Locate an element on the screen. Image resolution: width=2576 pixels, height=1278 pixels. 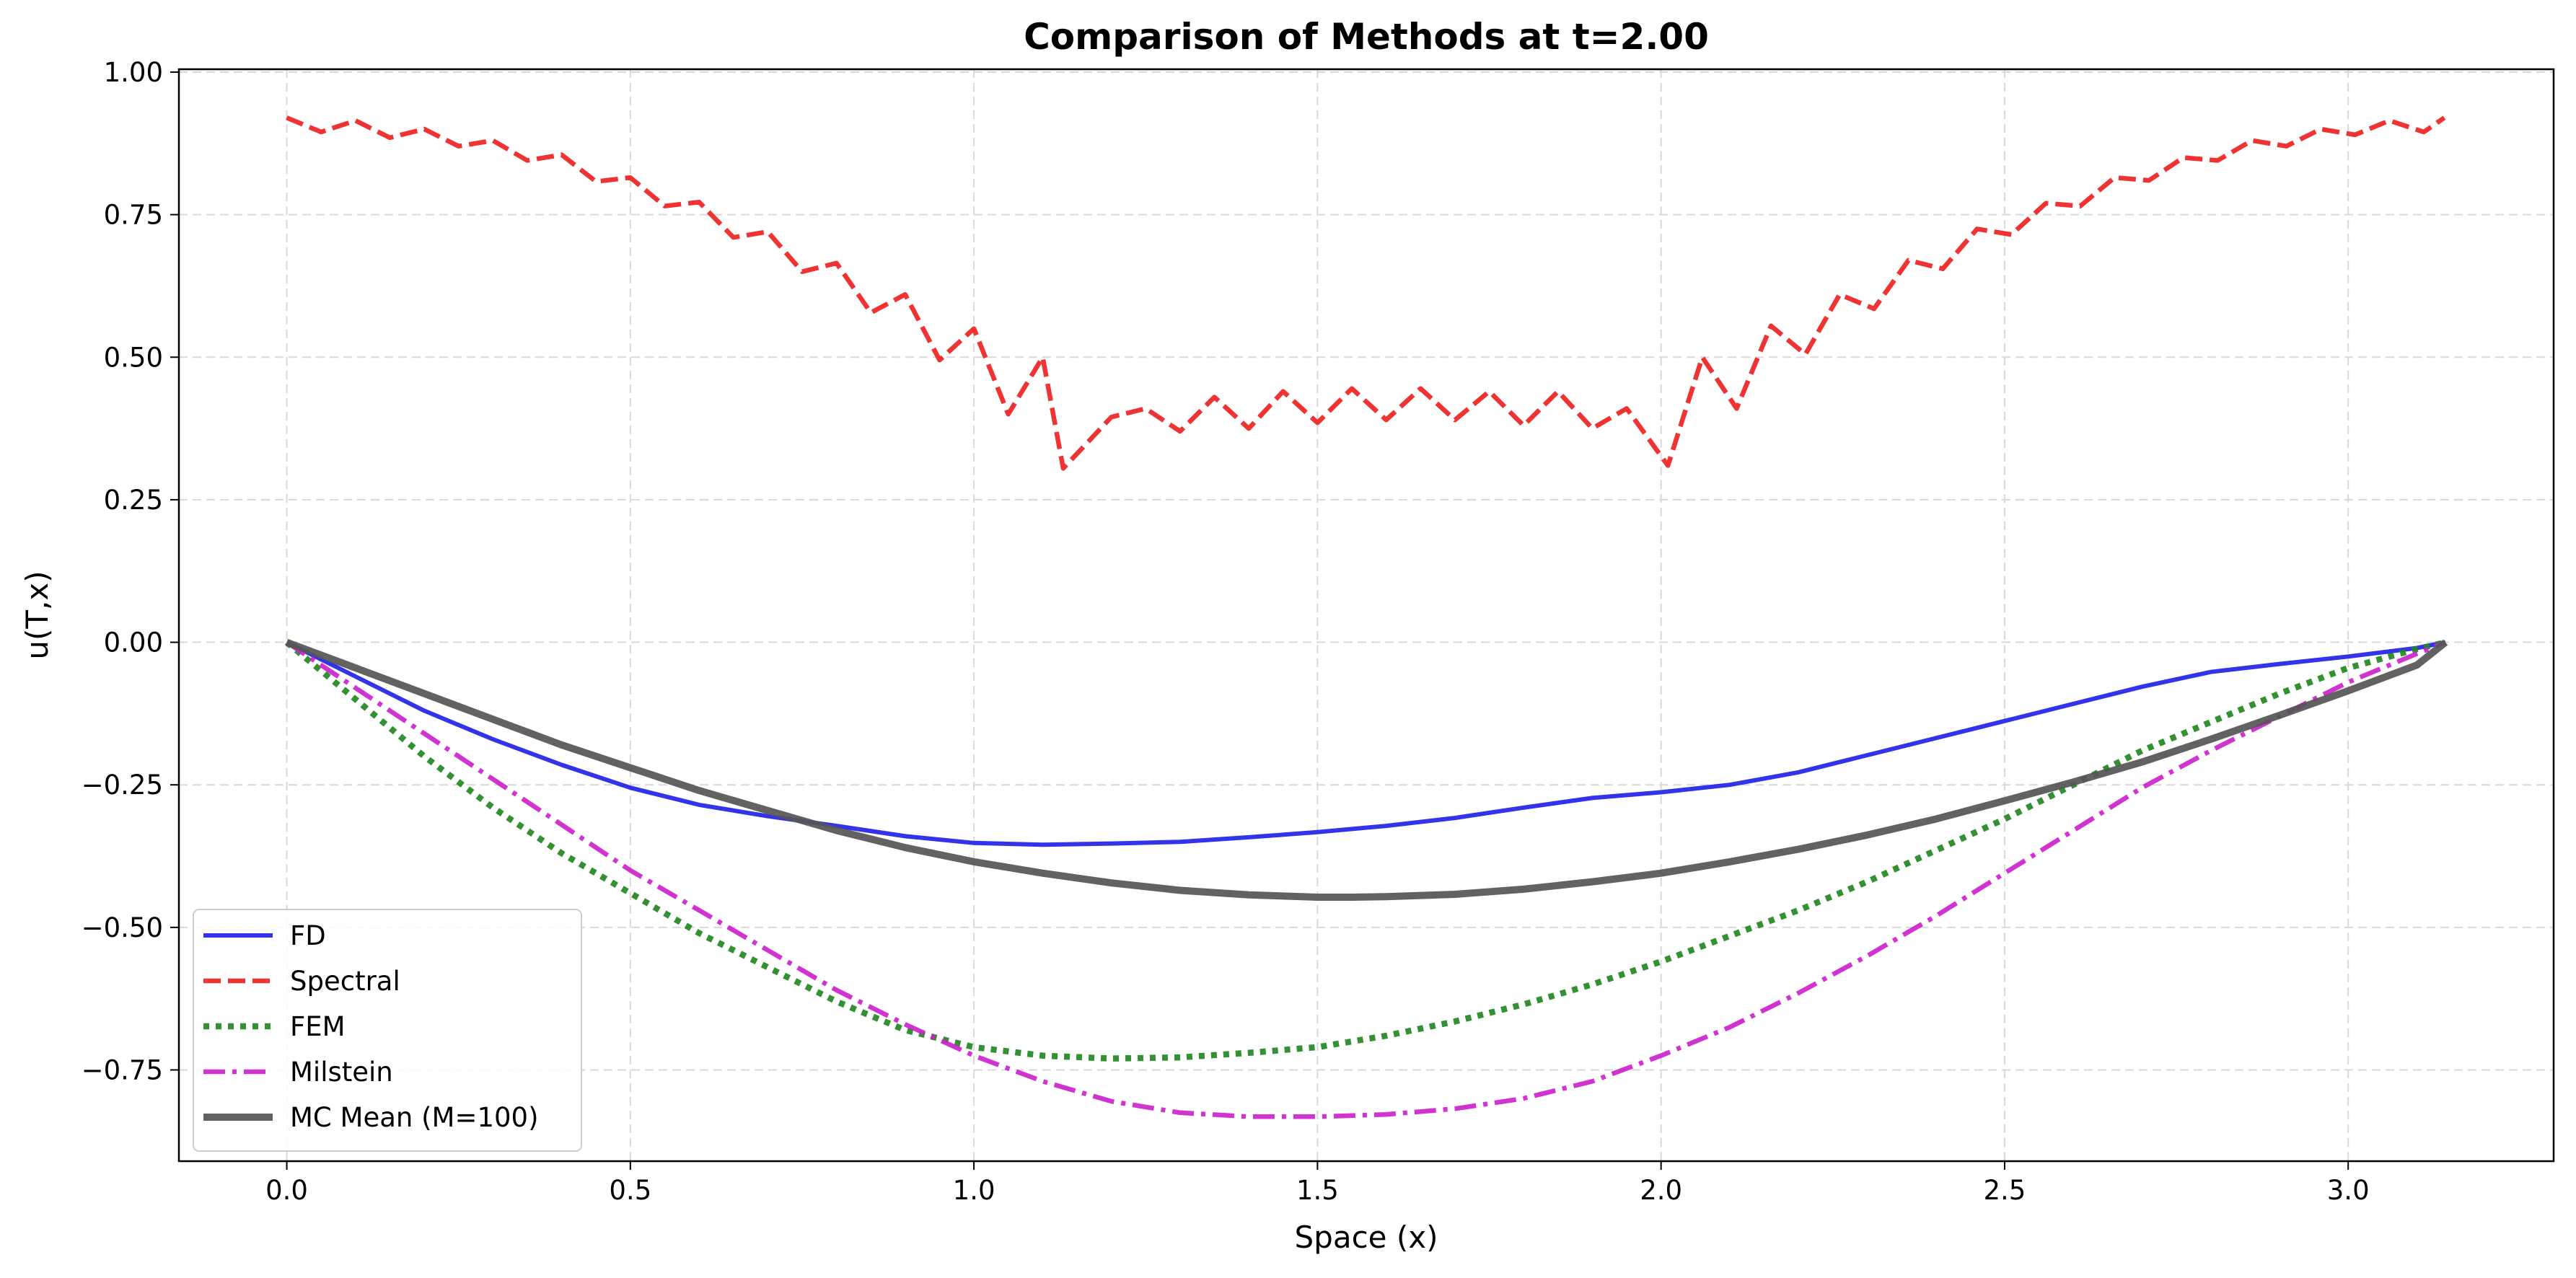
y-tick-label: 0.50 is located at coordinates (133, 357).